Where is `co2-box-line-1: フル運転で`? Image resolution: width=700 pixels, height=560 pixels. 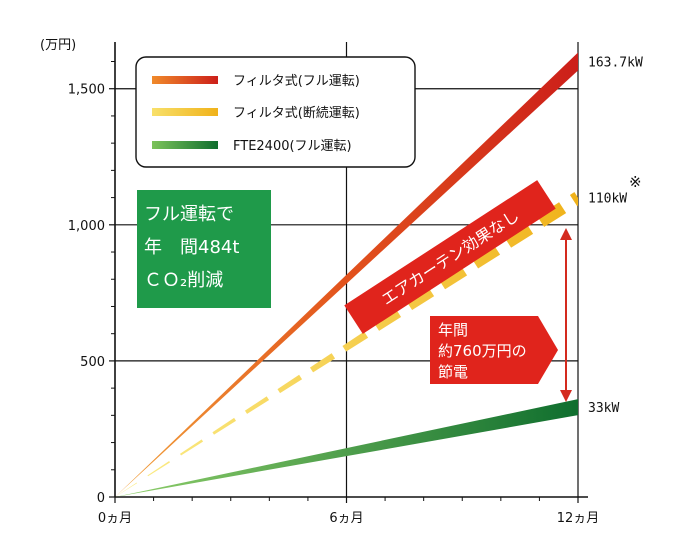
co2-box-line-1: フル運転で is located at coordinates (189, 214).